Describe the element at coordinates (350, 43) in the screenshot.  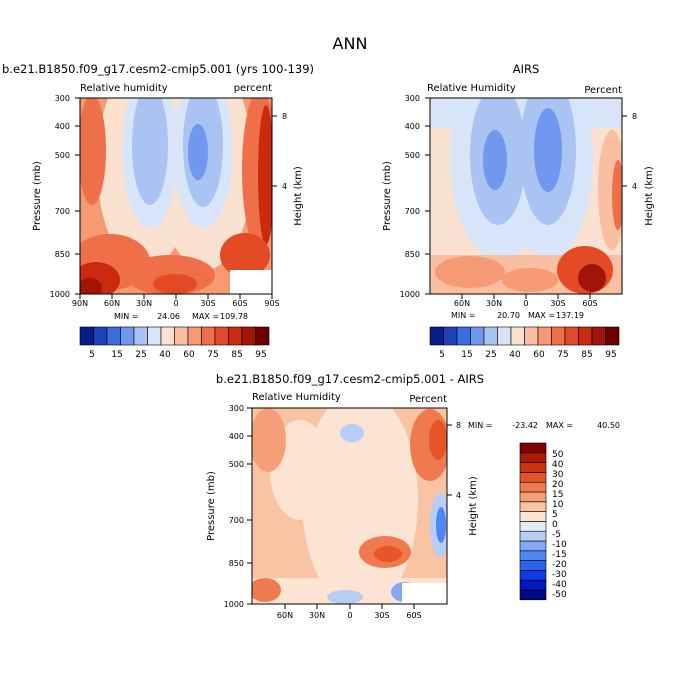
I see `supertitle: ANN` at that location.